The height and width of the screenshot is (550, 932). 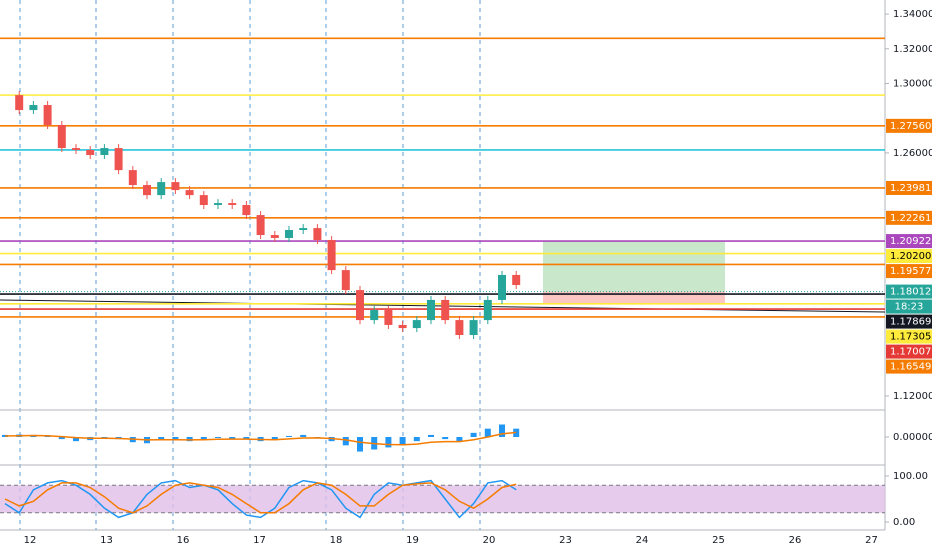 I want to click on price-tag-label: 1.18012, so click(x=910, y=292).